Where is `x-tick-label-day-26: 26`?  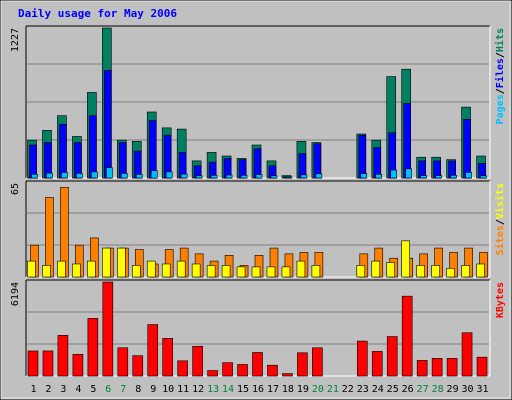 x-tick-label-day-26: 26 is located at coordinates (408, 389).